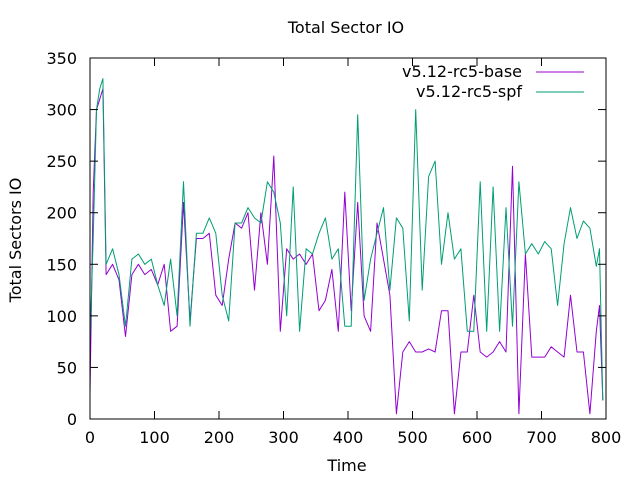 The width and height of the screenshot is (640, 480). I want to click on x-tick-label: 400, so click(348, 437).